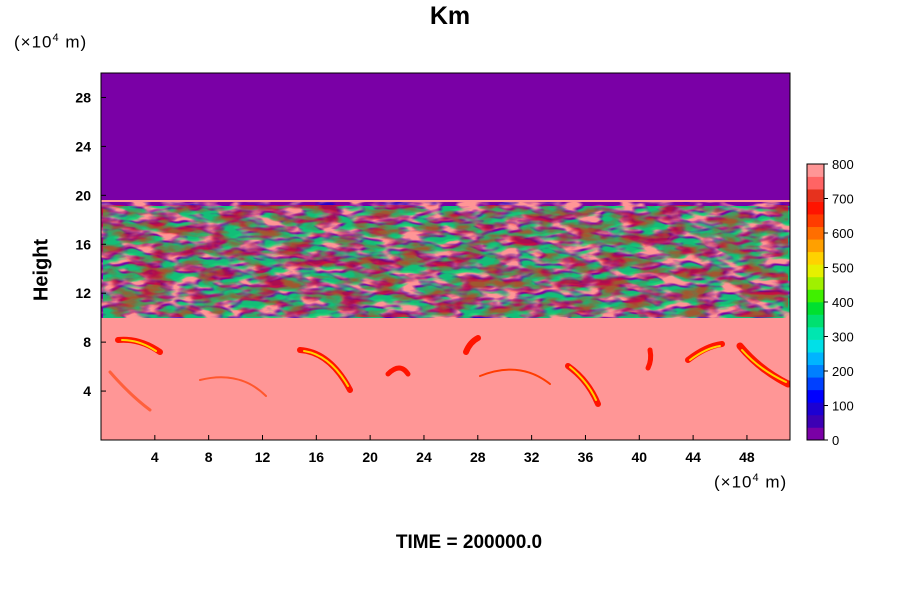 The image size is (900, 600). Describe the element at coordinates (83, 146) in the screenshot. I see `y-tick-label-5: 24` at that location.